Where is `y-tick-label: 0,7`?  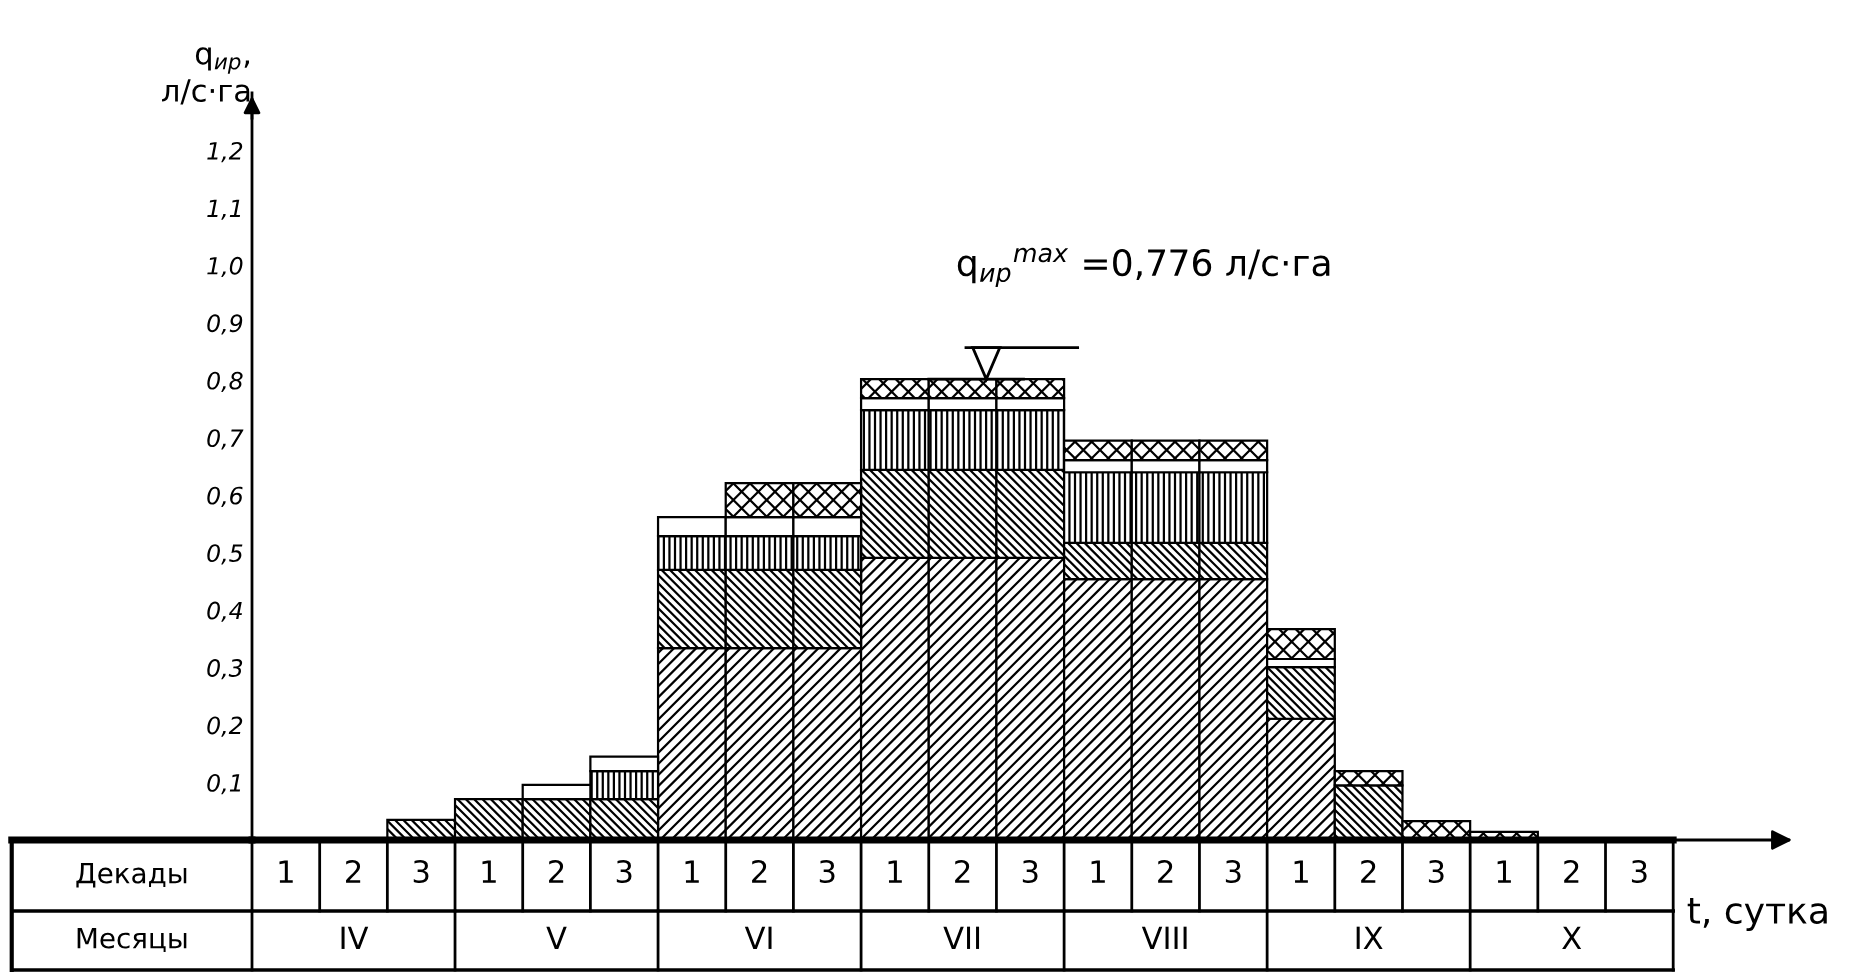 y-tick-label: 0,7 is located at coordinates (225, 439).